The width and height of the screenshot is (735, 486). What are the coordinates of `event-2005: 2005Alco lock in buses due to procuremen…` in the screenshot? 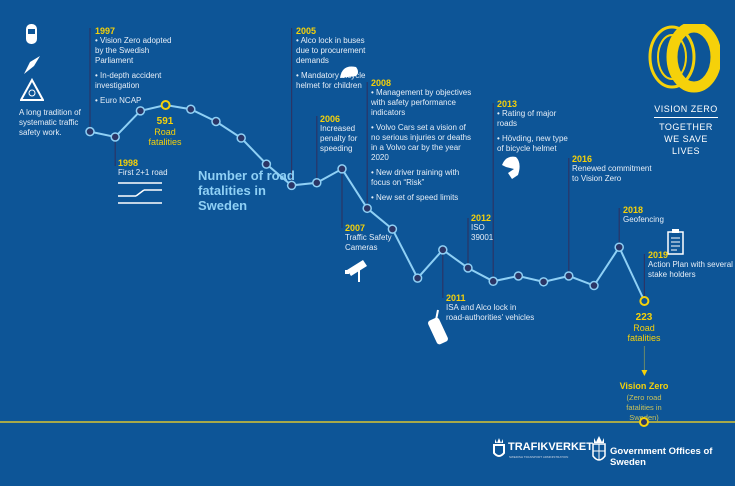 It's located at (332, 61).